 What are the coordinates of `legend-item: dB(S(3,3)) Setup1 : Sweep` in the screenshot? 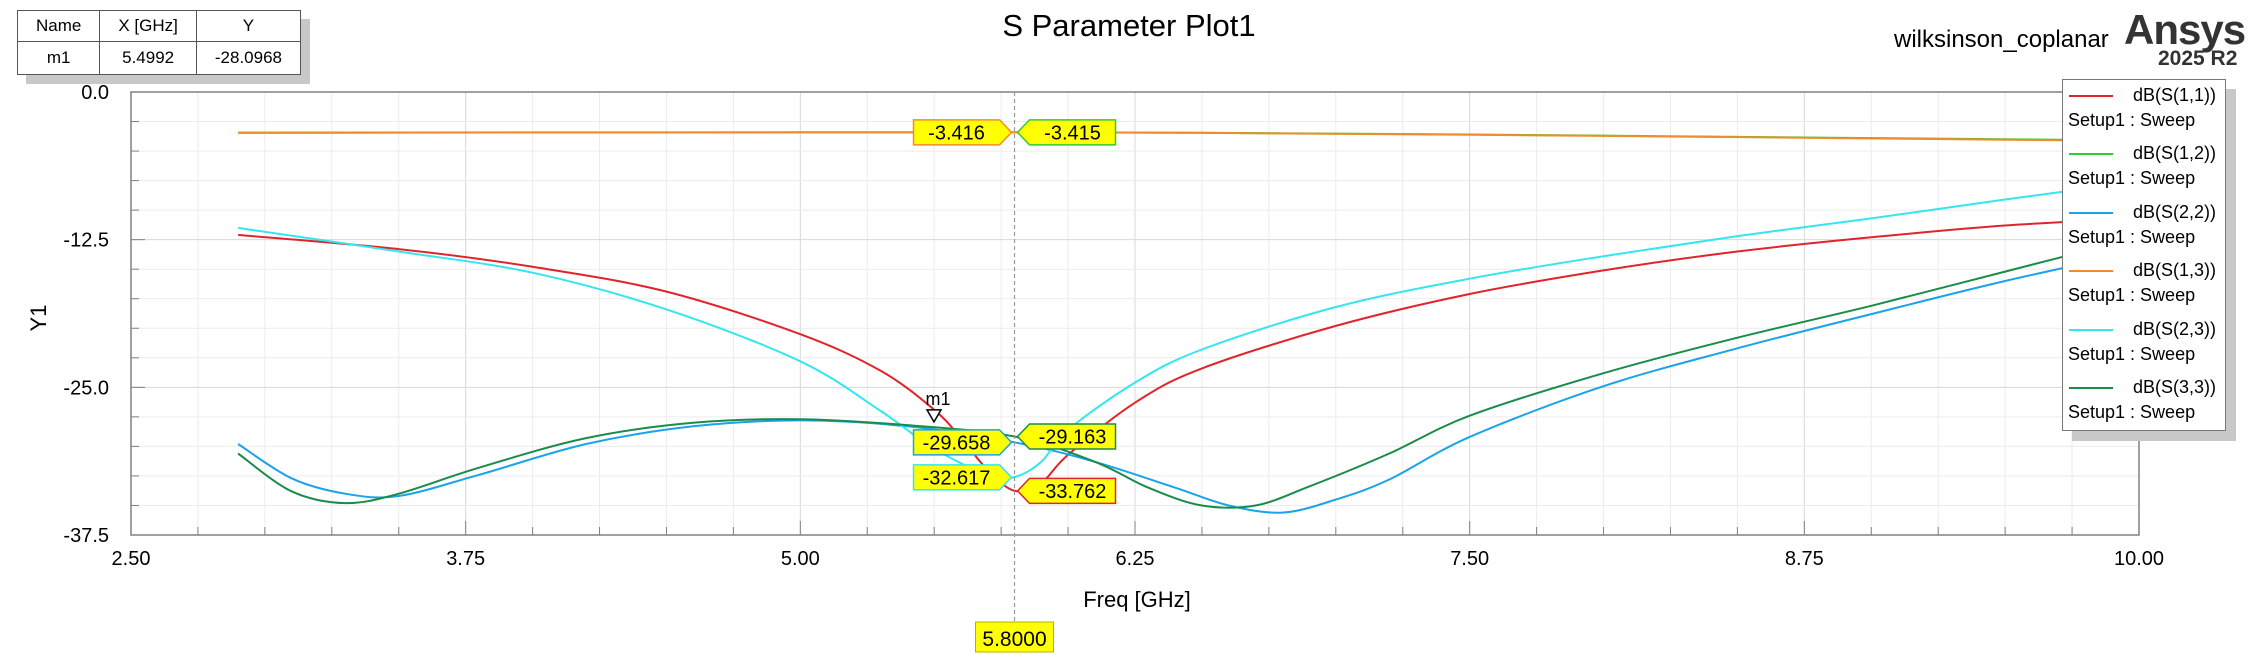 It's located at (2144, 401).